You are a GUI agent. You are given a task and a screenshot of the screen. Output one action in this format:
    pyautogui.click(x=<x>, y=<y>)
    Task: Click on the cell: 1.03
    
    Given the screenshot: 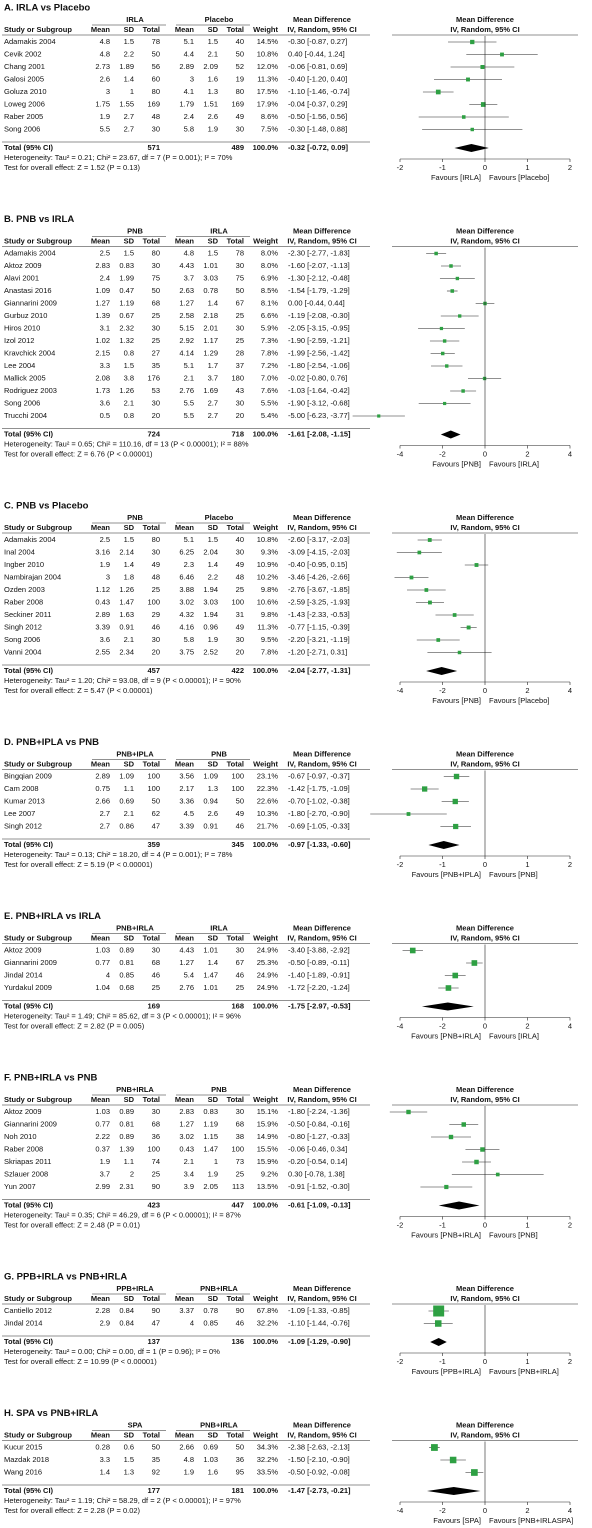 What is the action you would take?
    pyautogui.click(x=102, y=949)
    